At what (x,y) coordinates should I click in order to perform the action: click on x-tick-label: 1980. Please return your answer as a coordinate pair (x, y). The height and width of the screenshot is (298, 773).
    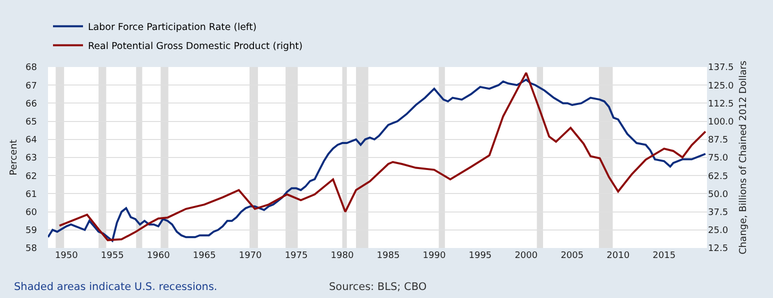
    Looking at the image, I should click on (342, 256).